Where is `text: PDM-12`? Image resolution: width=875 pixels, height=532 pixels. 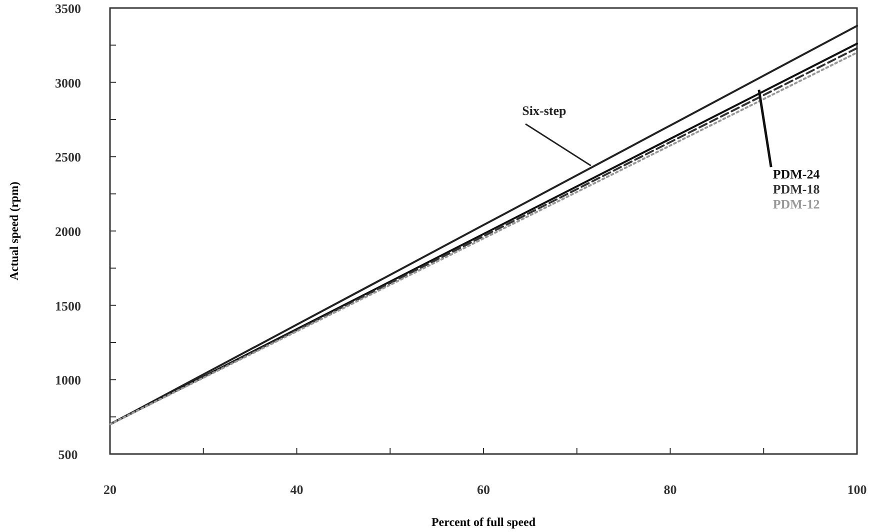
text: PDM-12 is located at coordinates (796, 204).